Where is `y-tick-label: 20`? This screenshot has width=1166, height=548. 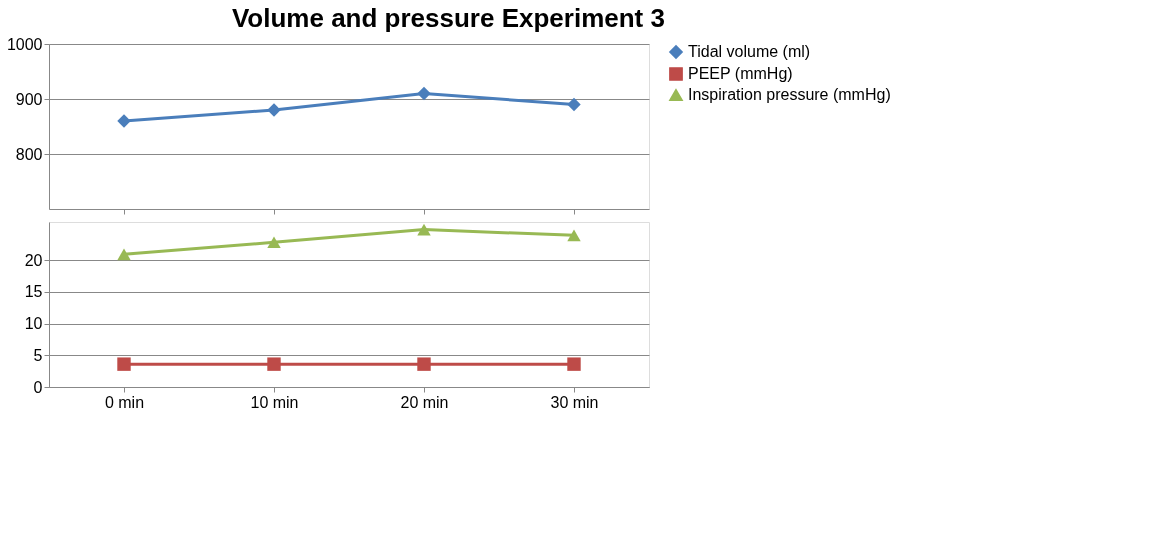 y-tick-label: 20 is located at coordinates (33, 260).